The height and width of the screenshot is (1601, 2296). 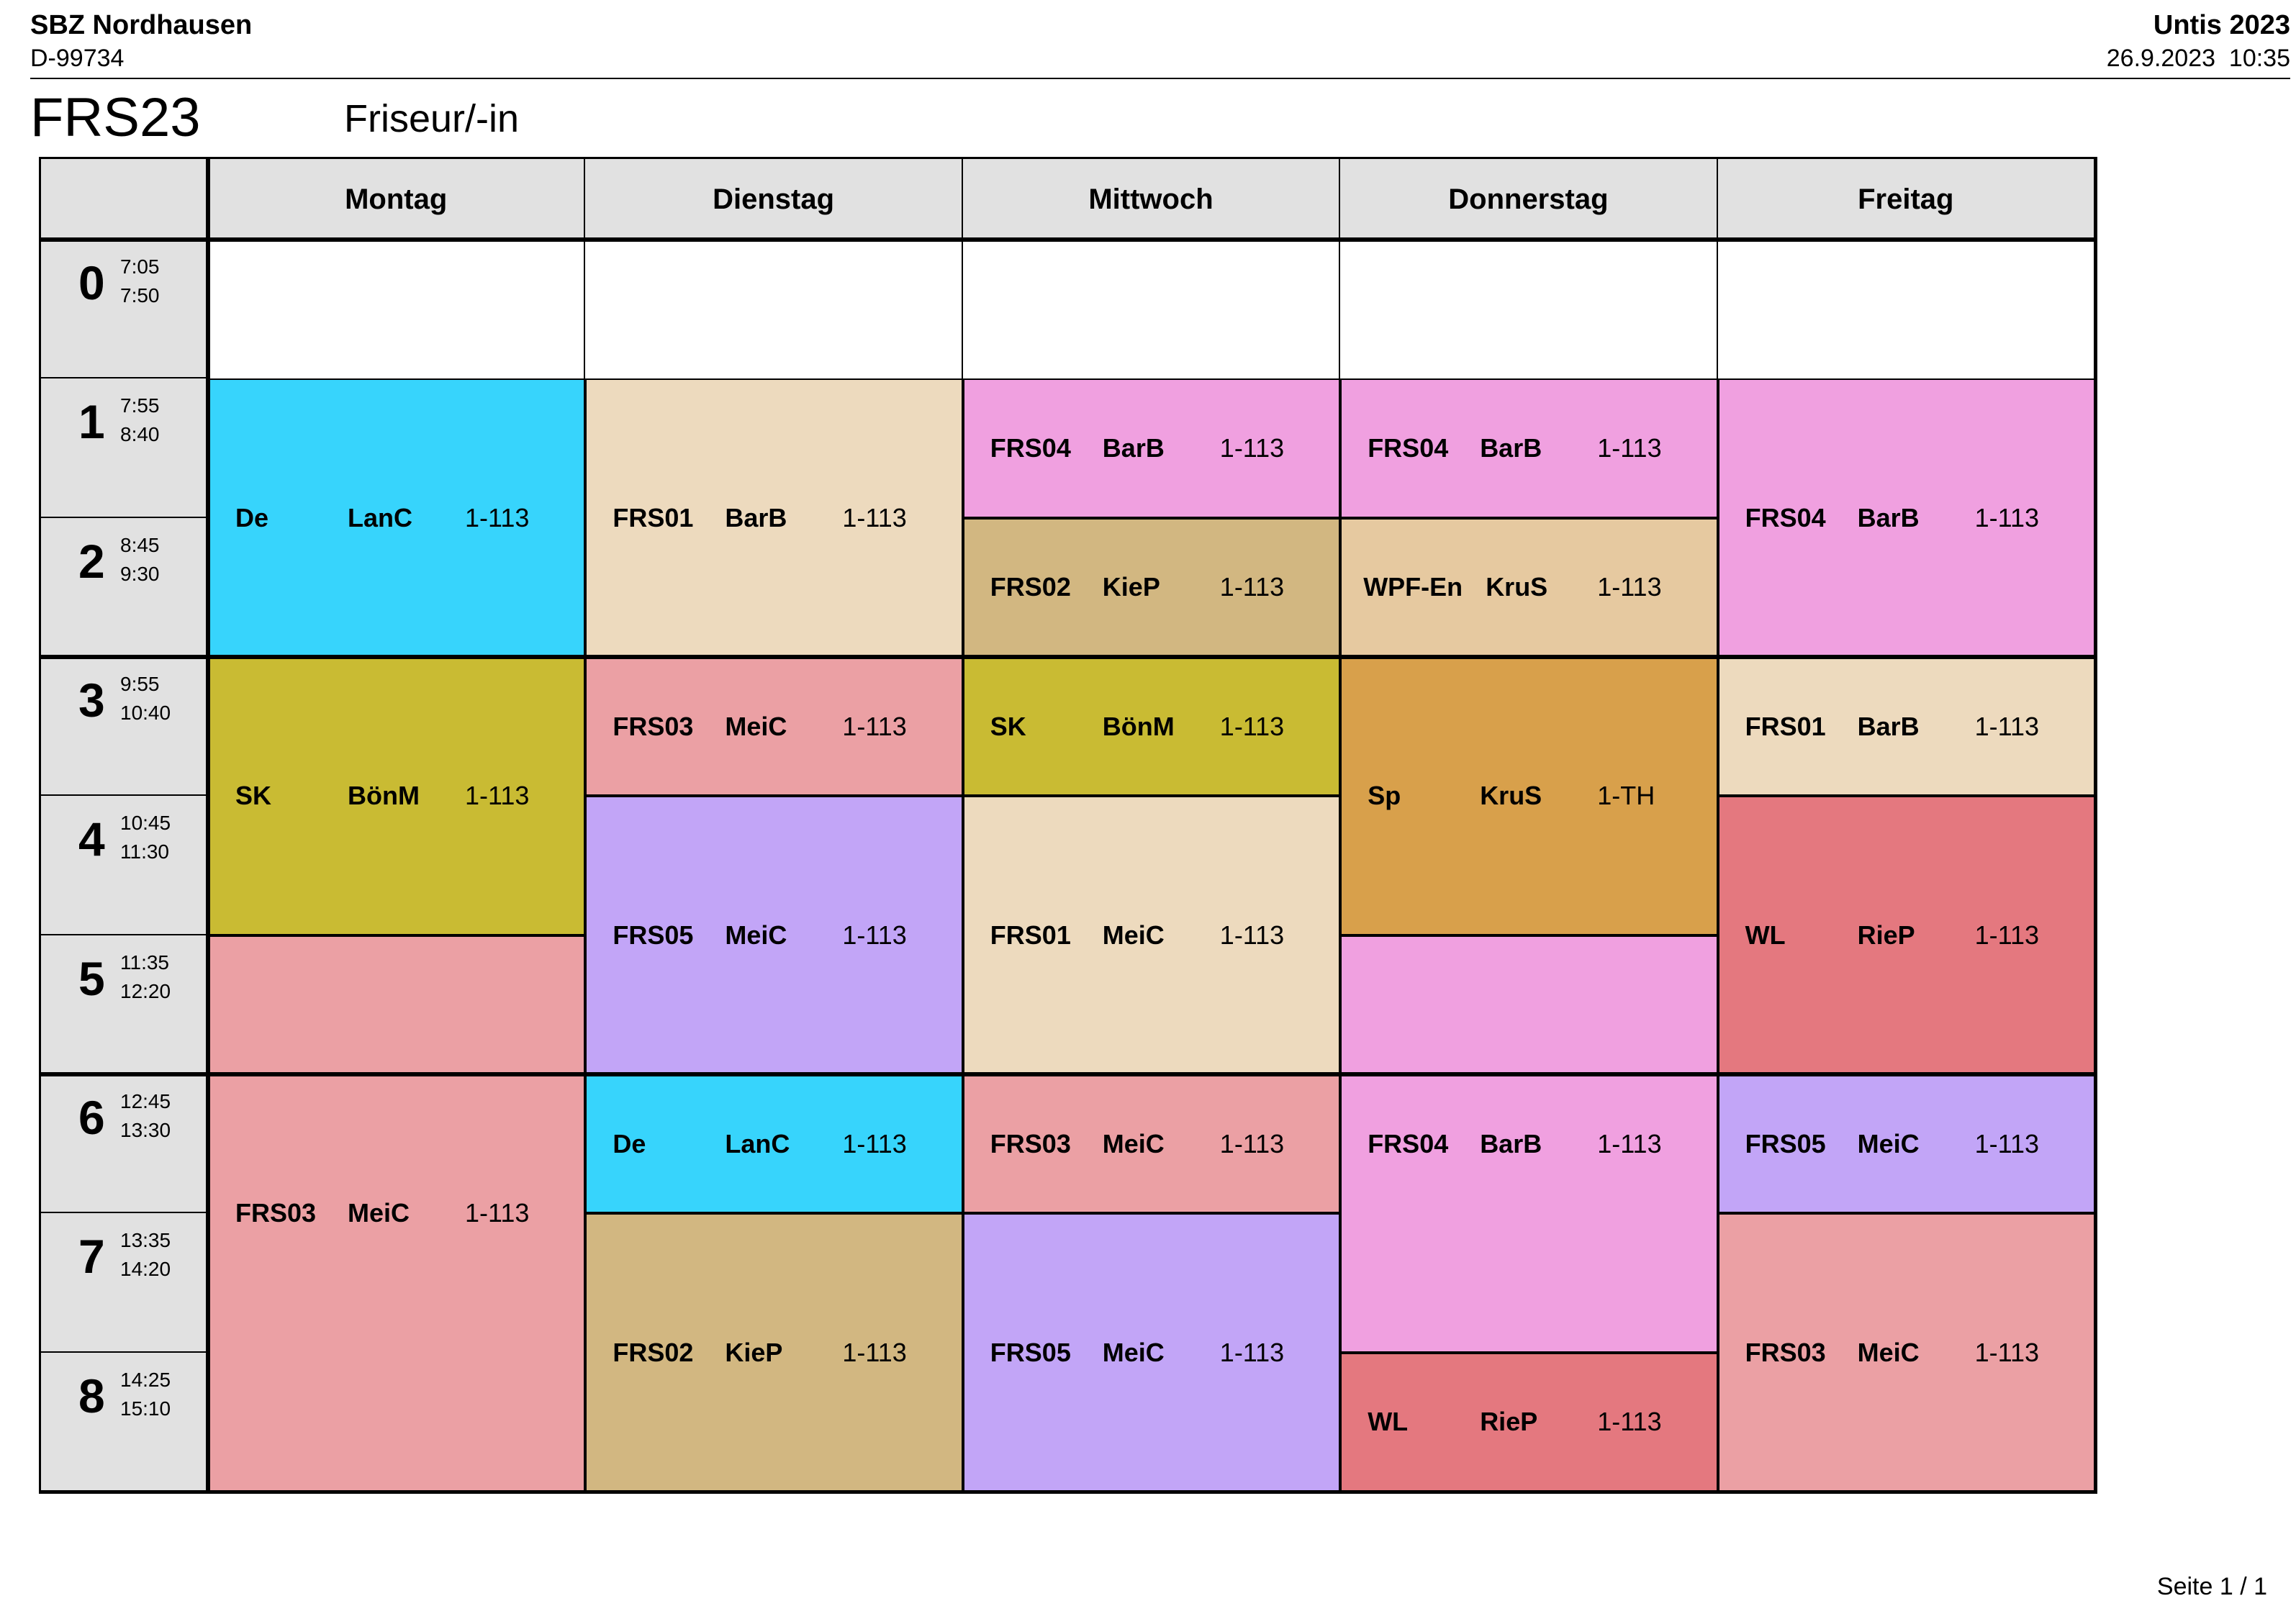 I want to click on period-row: 6 12:45 13:30, so click(x=124, y=1144).